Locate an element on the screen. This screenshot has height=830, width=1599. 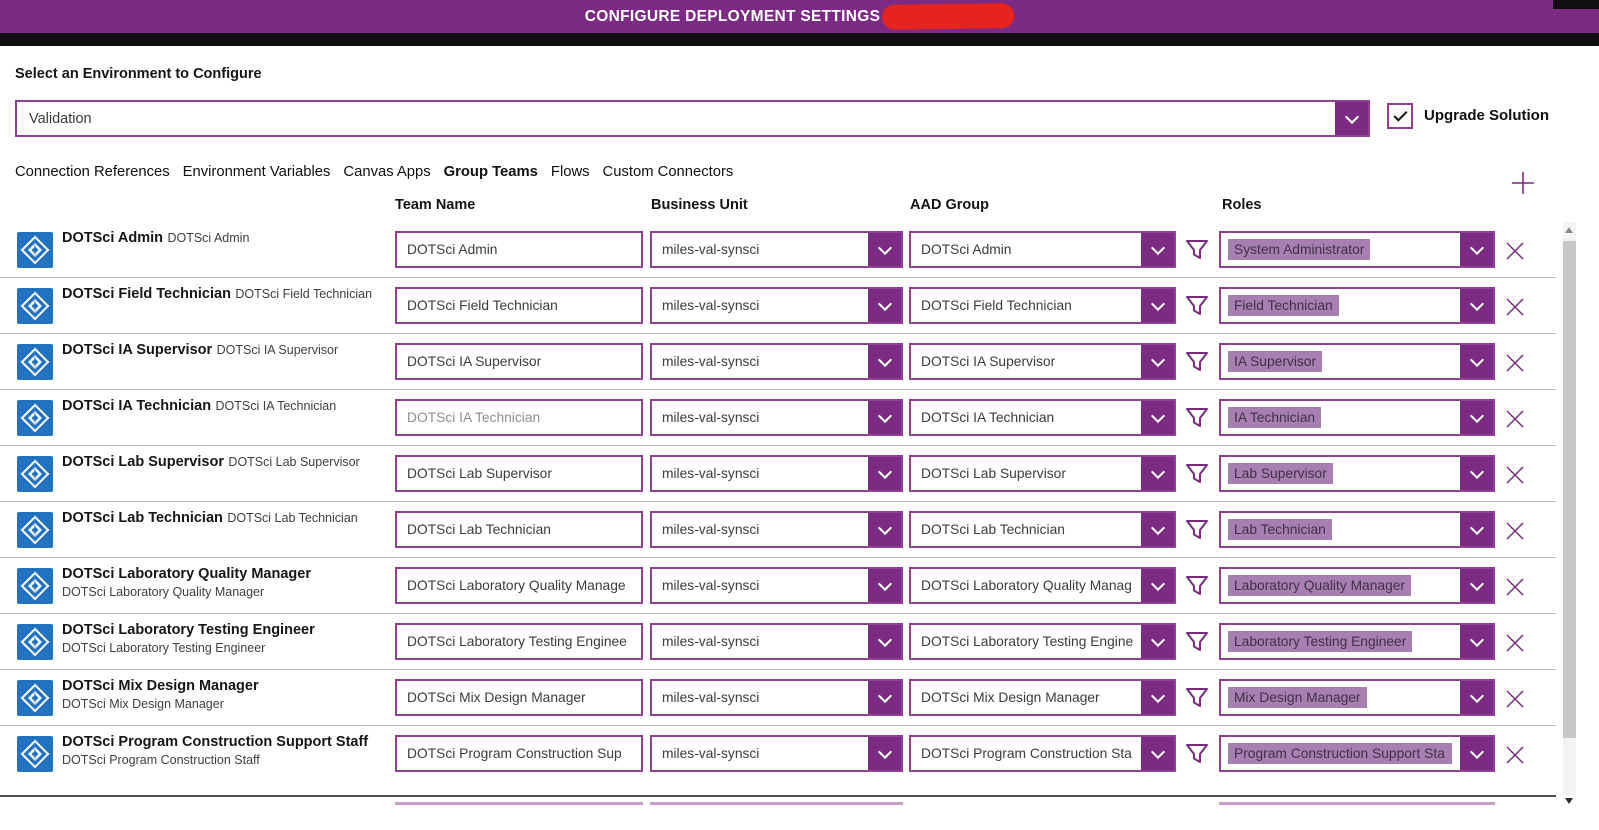
environment-dropdown-button is located at coordinates (1351, 118).